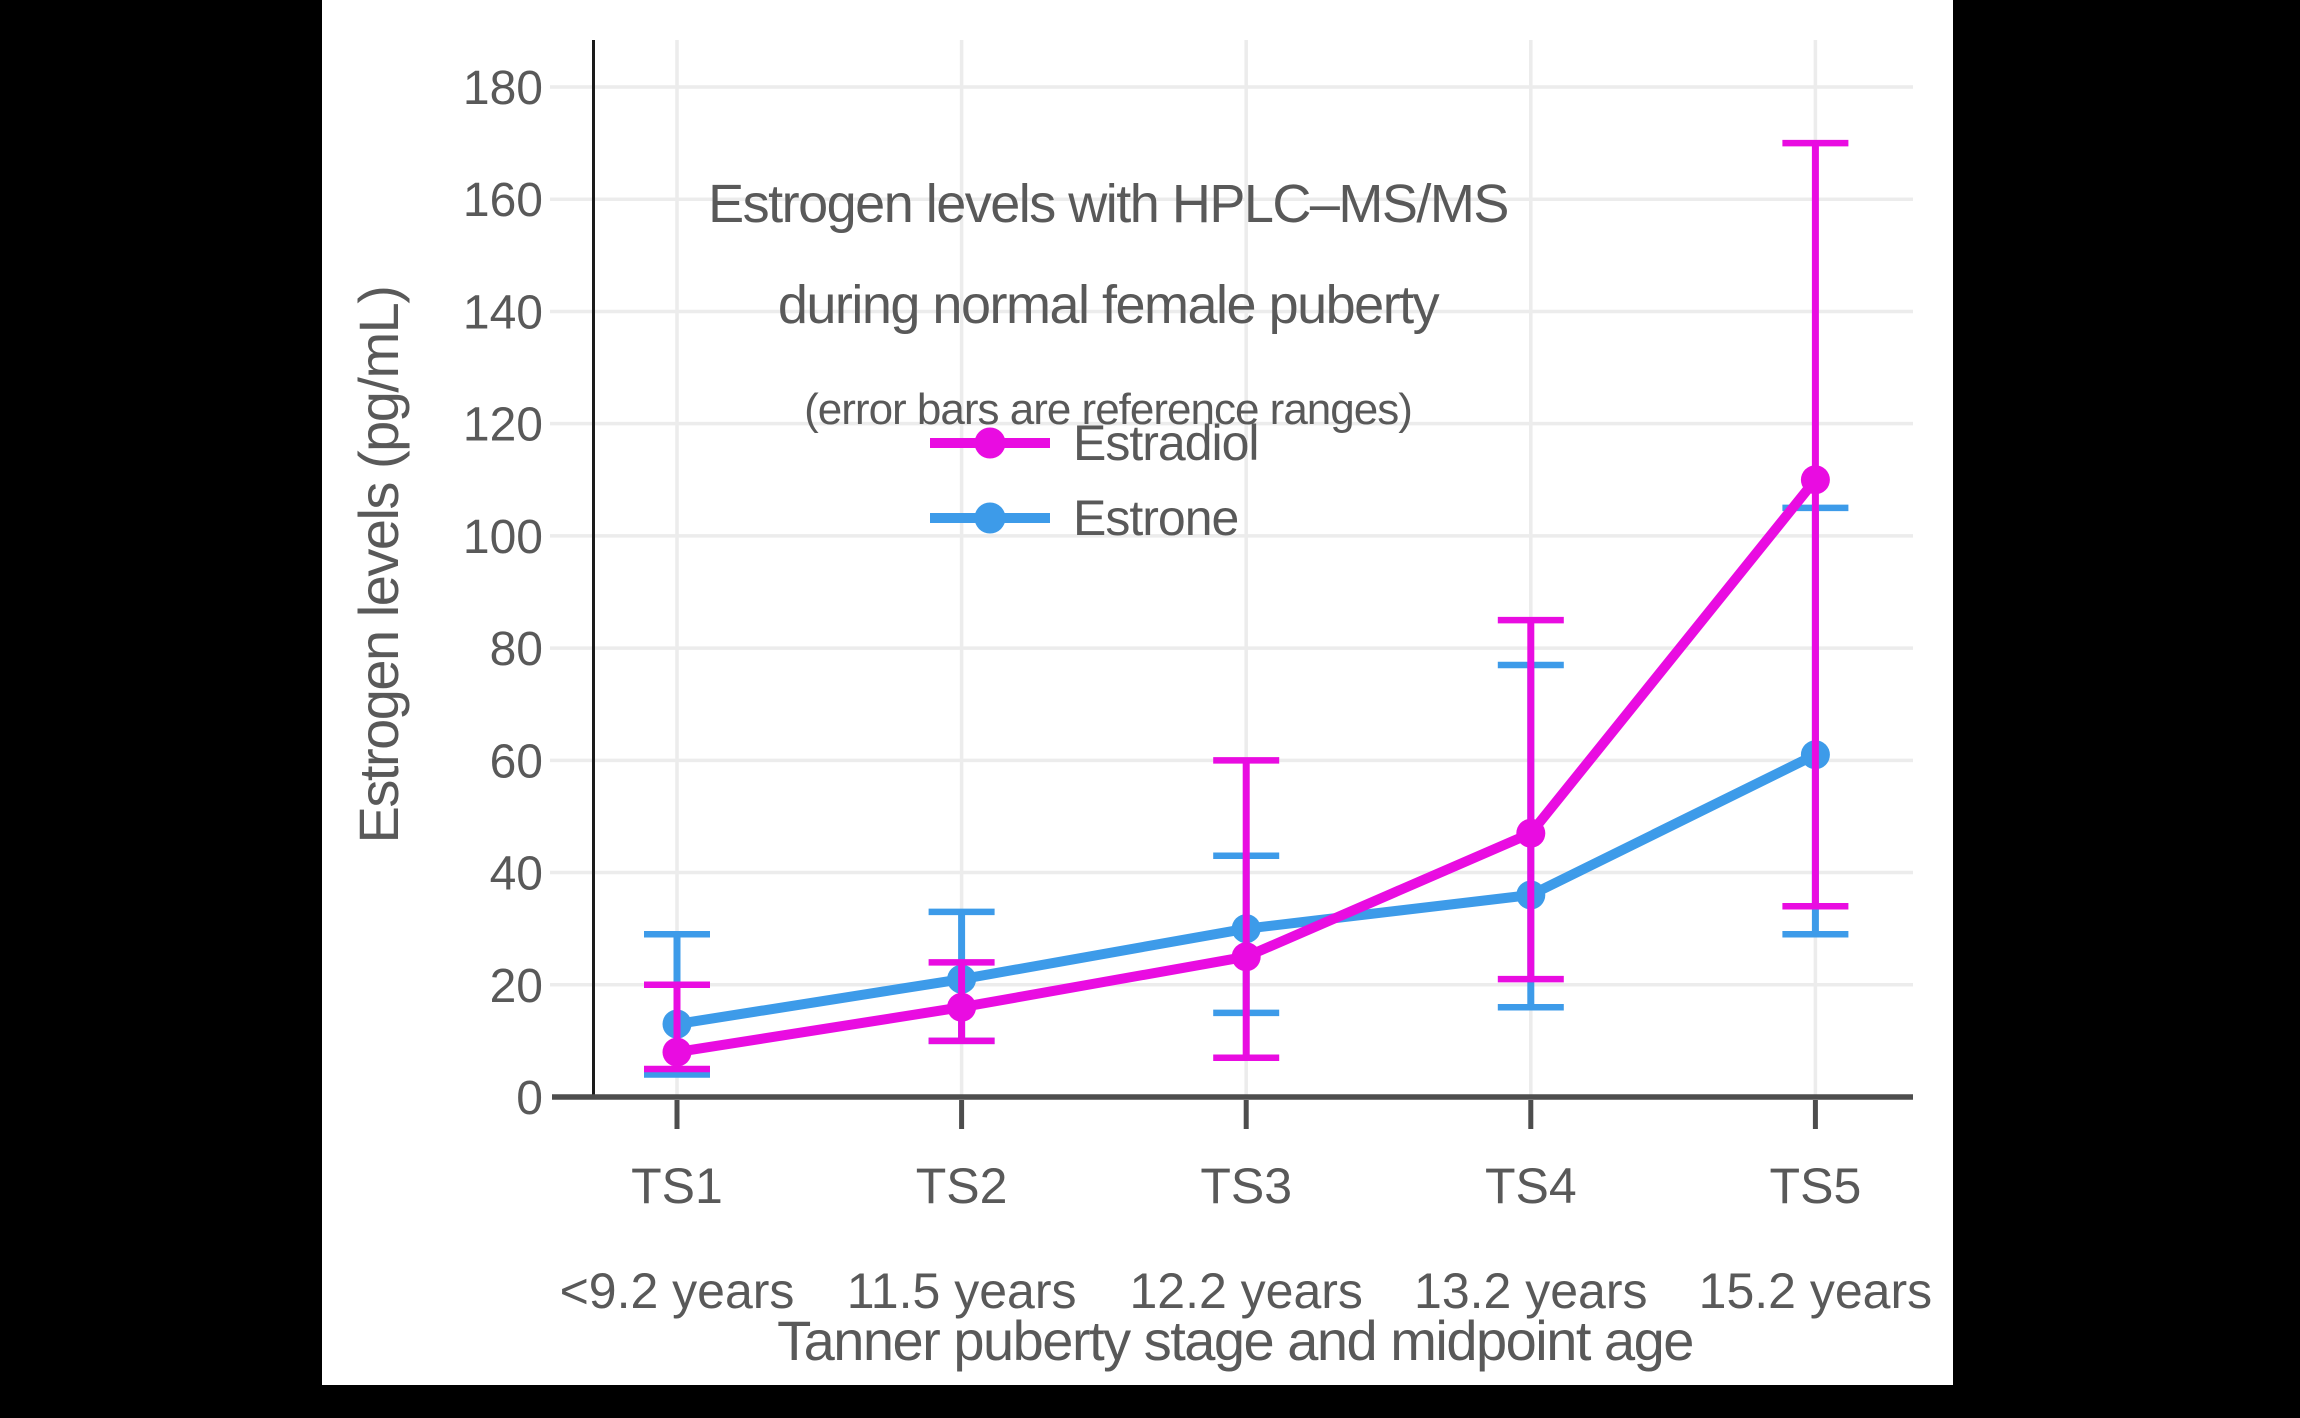 Image resolution: width=2300 pixels, height=1418 pixels. I want to click on y-tick-label: 100, so click(503, 537).